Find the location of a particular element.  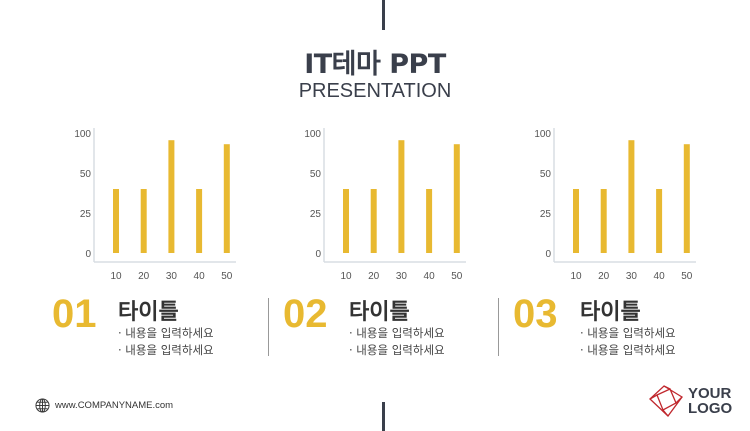

globe-icon is located at coordinates (42, 405).